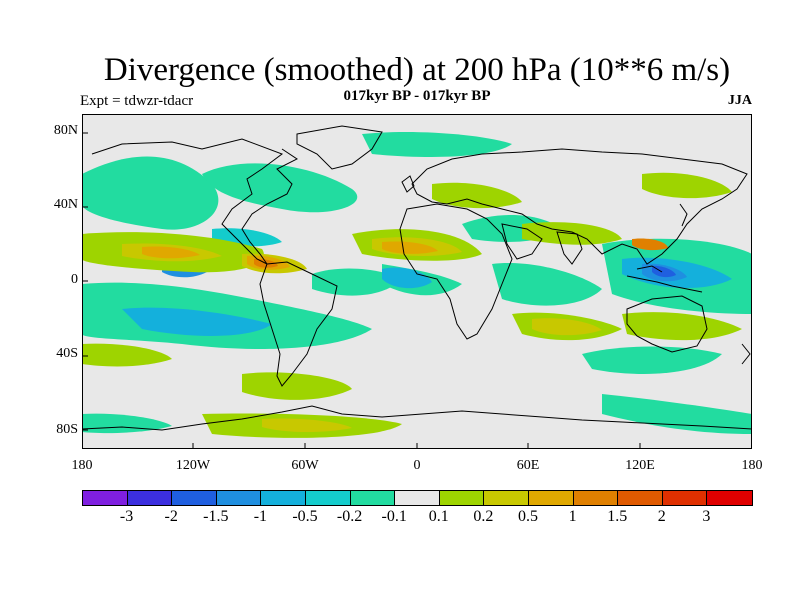  What do you see at coordinates (572, 516) in the screenshot?
I see `colorbar-label: 1` at bounding box center [572, 516].